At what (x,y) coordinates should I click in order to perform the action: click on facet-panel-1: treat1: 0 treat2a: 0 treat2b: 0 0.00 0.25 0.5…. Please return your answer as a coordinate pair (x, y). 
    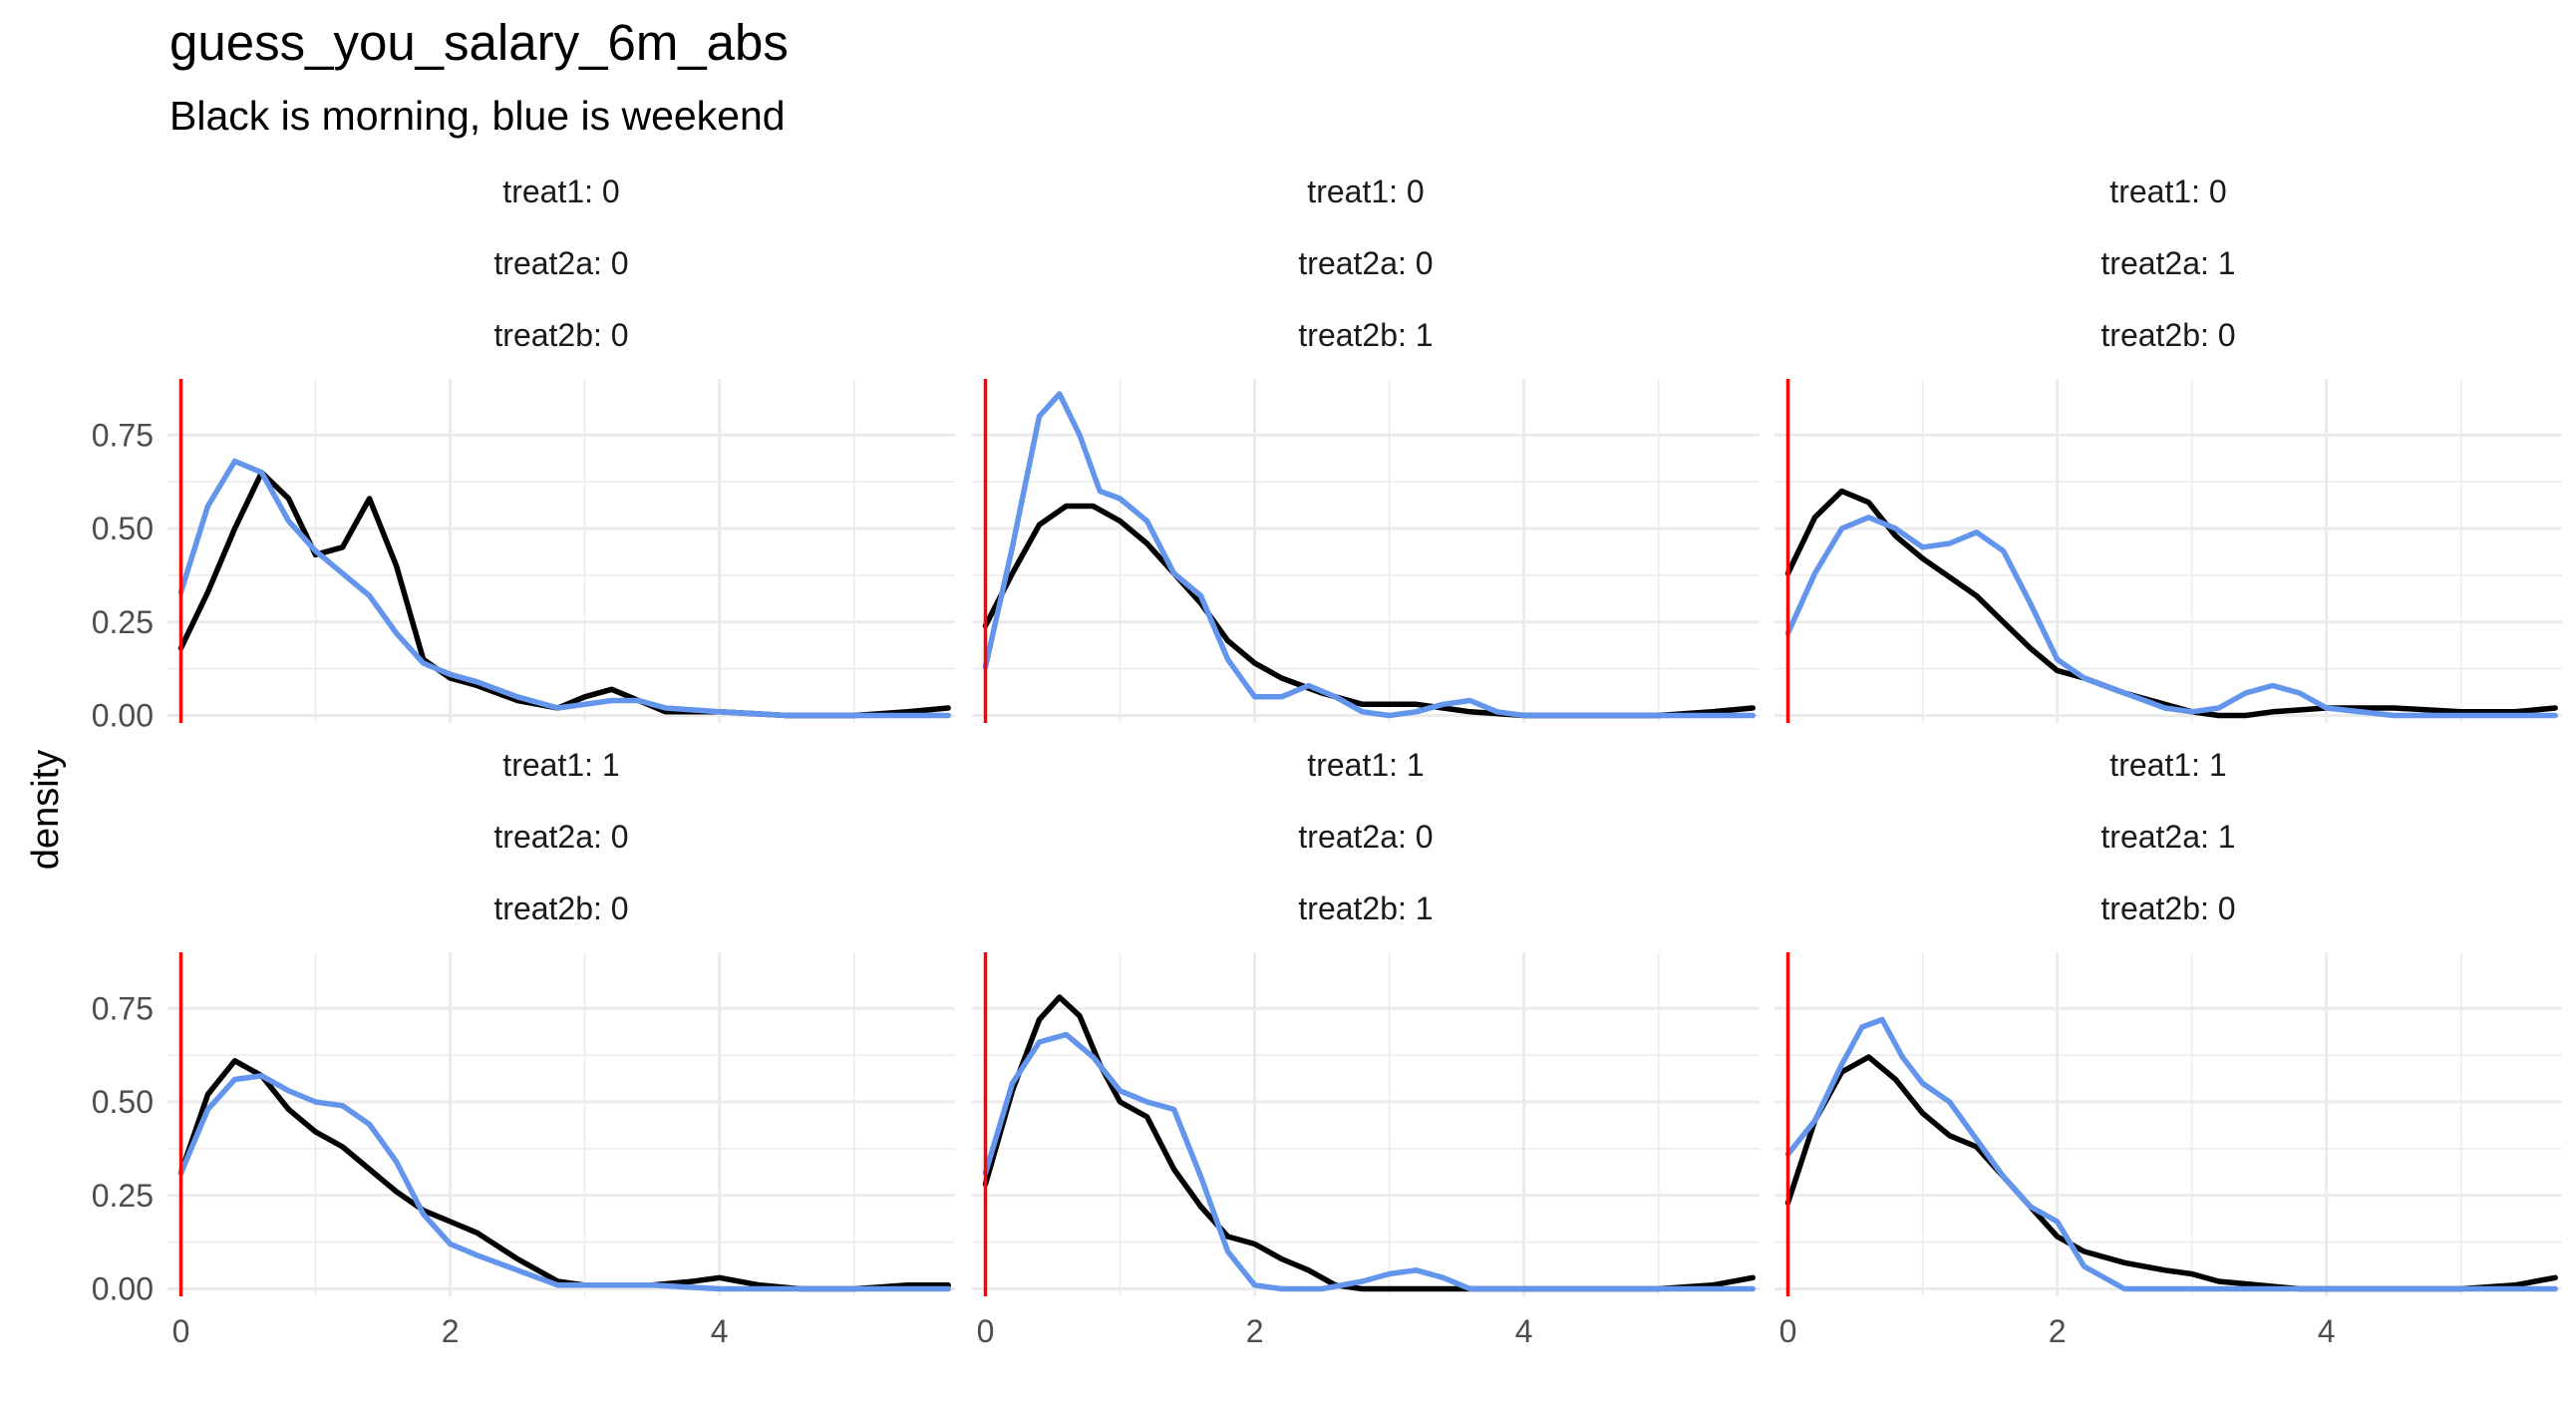
    Looking at the image, I should click on (523, 454).